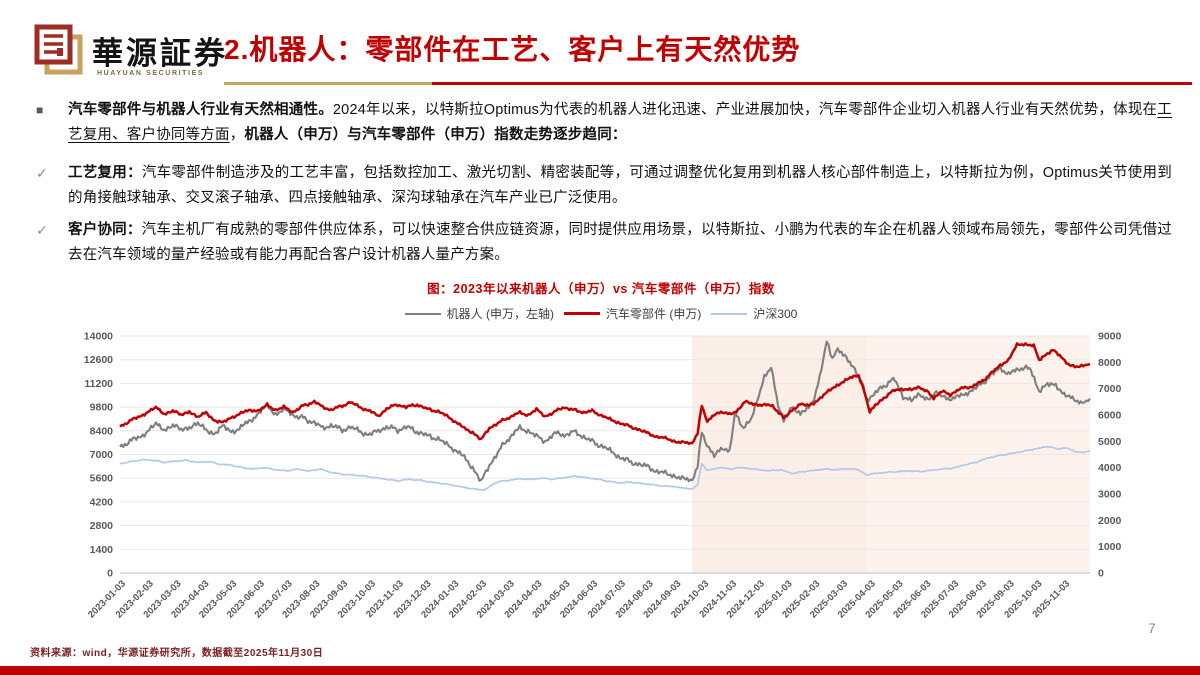  What do you see at coordinates (105, 230) in the screenshot?
I see `bullet-customer-synergy-label: 客户协同：` at bounding box center [105, 230].